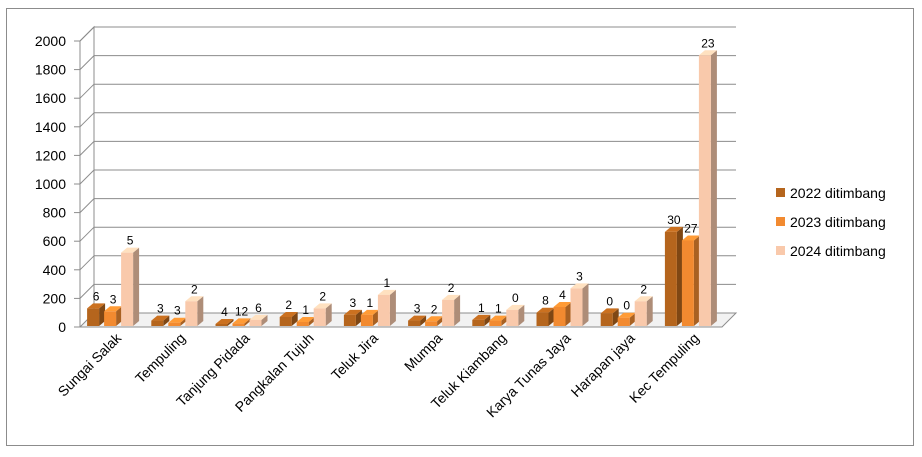 This screenshot has height=457, width=922. I want to click on y-tick-label: 1000, so click(50, 184).